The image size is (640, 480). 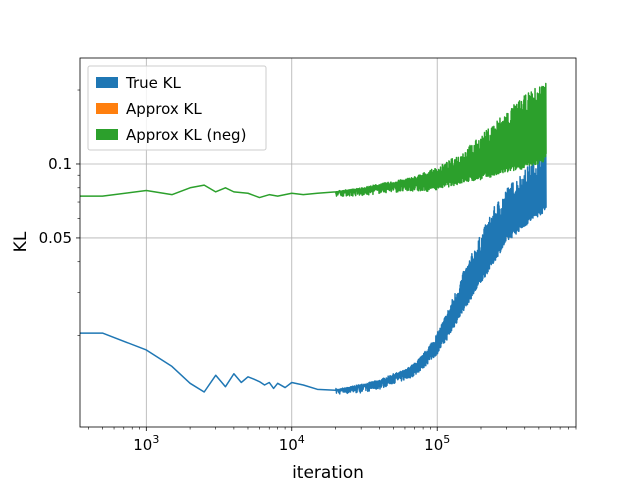 What do you see at coordinates (186, 135) in the screenshot?
I see `legend-label: Approx KL (neg)` at bounding box center [186, 135].